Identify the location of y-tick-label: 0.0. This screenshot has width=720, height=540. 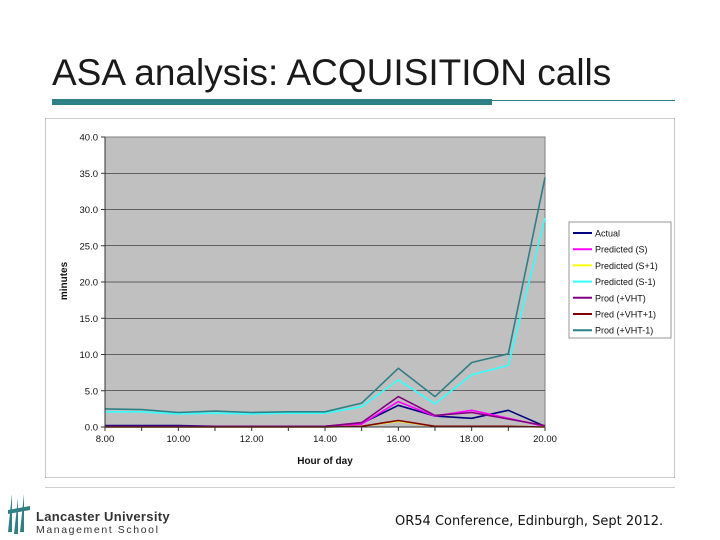
(91, 428).